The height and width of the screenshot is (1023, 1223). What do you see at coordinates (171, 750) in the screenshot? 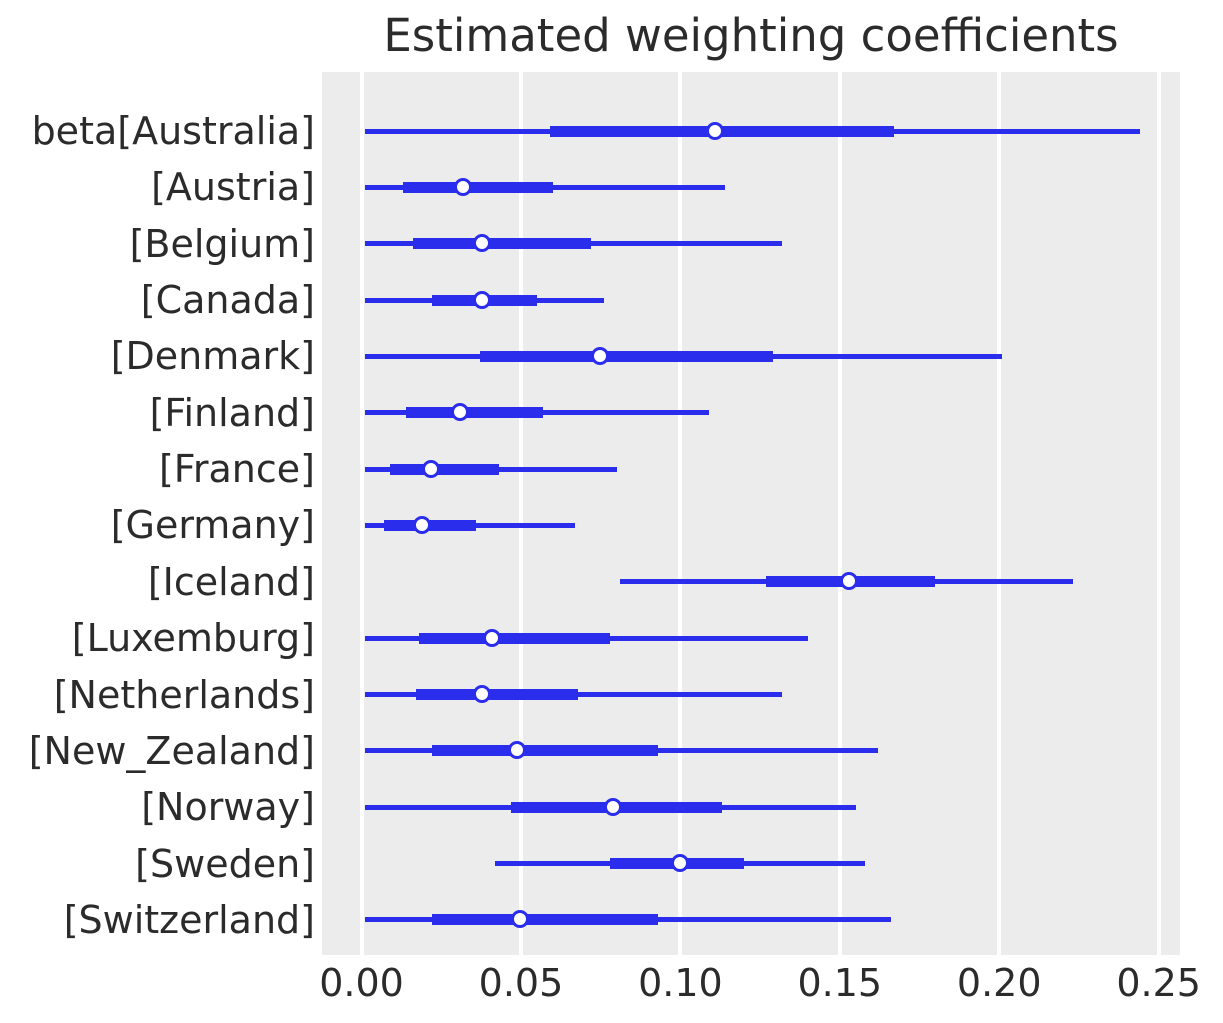
I see `y-tick-label: [New_Zealand]` at bounding box center [171, 750].